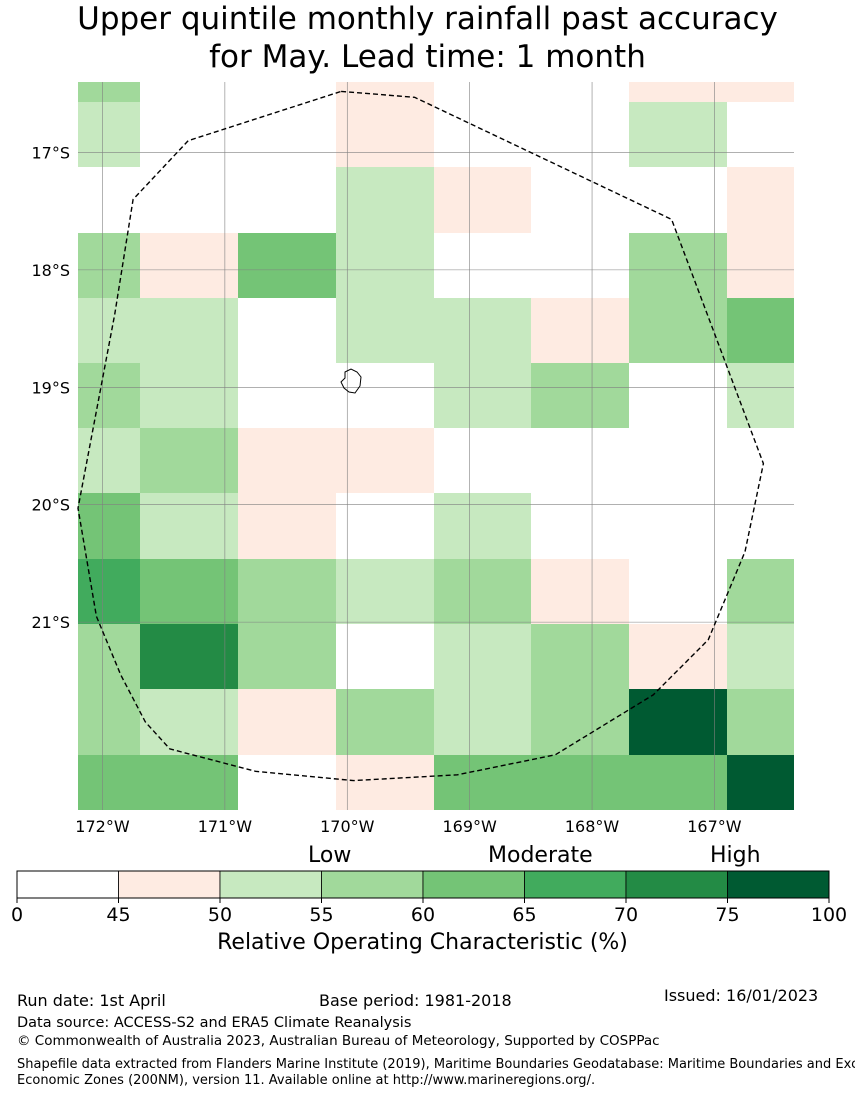 The width and height of the screenshot is (855, 1095). I want to click on latitude-ticks: 17°S 18°S 19°S 20°S 21°S, so click(50, 387).